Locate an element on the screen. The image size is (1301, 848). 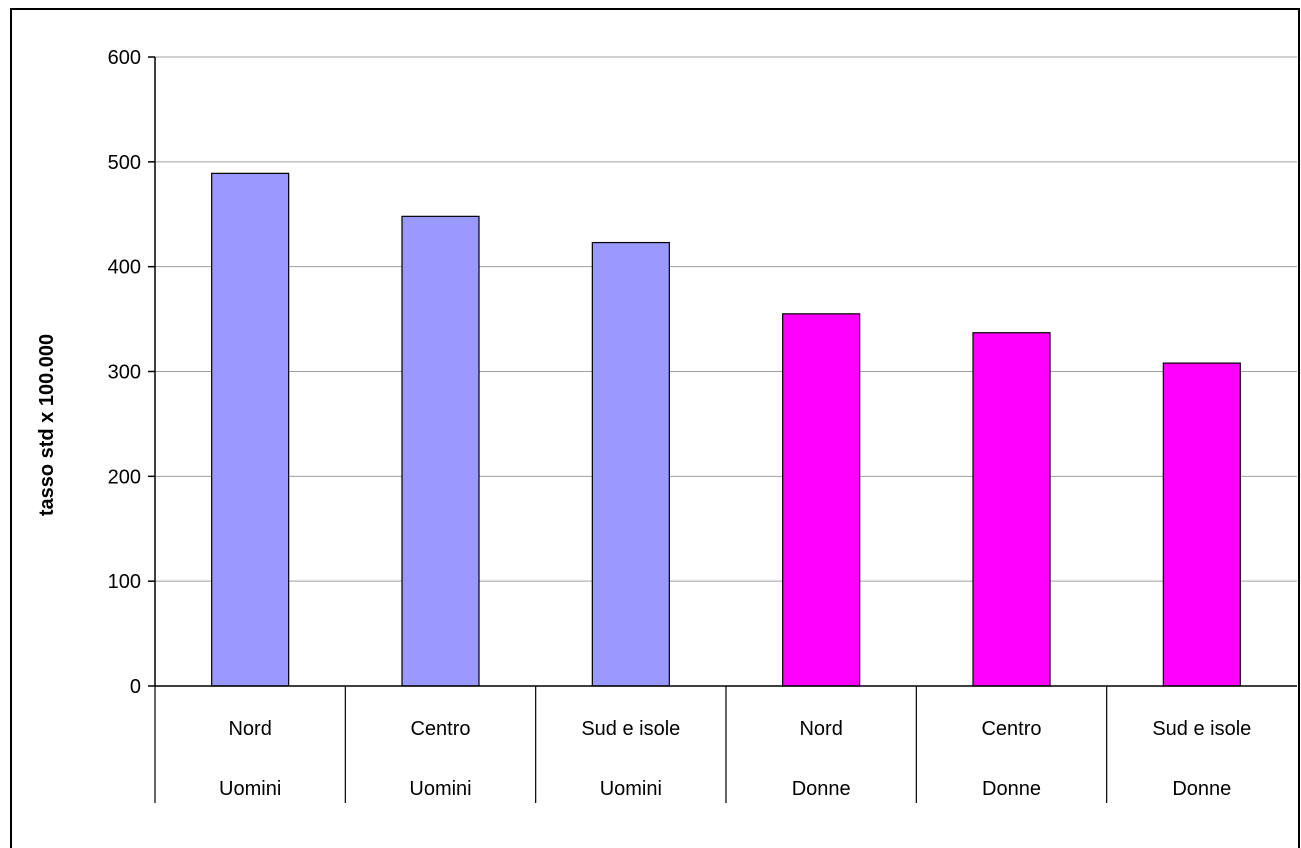
y-tick-label: 500 is located at coordinates (124, 163).